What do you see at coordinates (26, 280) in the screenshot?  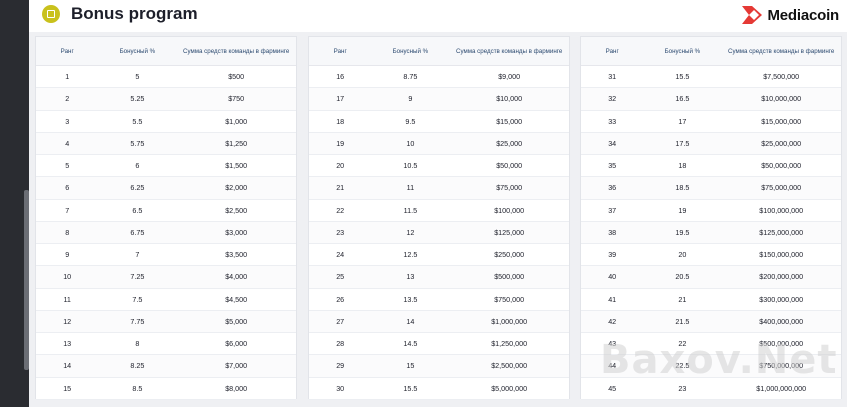 I see `scrollbar` at bounding box center [26, 280].